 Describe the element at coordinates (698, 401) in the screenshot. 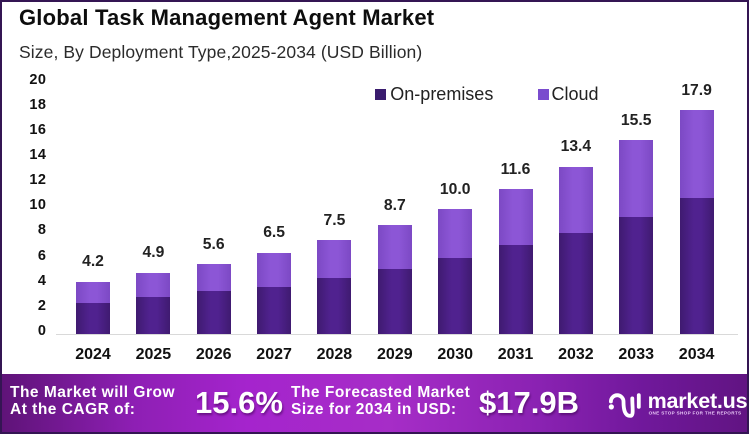

I see `svg-text: market.us` at that location.